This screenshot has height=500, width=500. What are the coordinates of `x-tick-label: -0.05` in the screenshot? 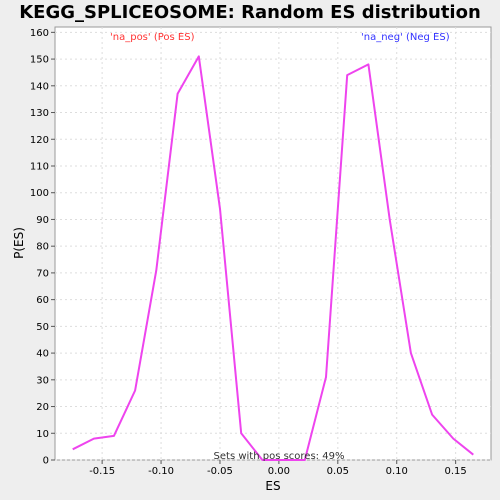 It's located at (220, 471).